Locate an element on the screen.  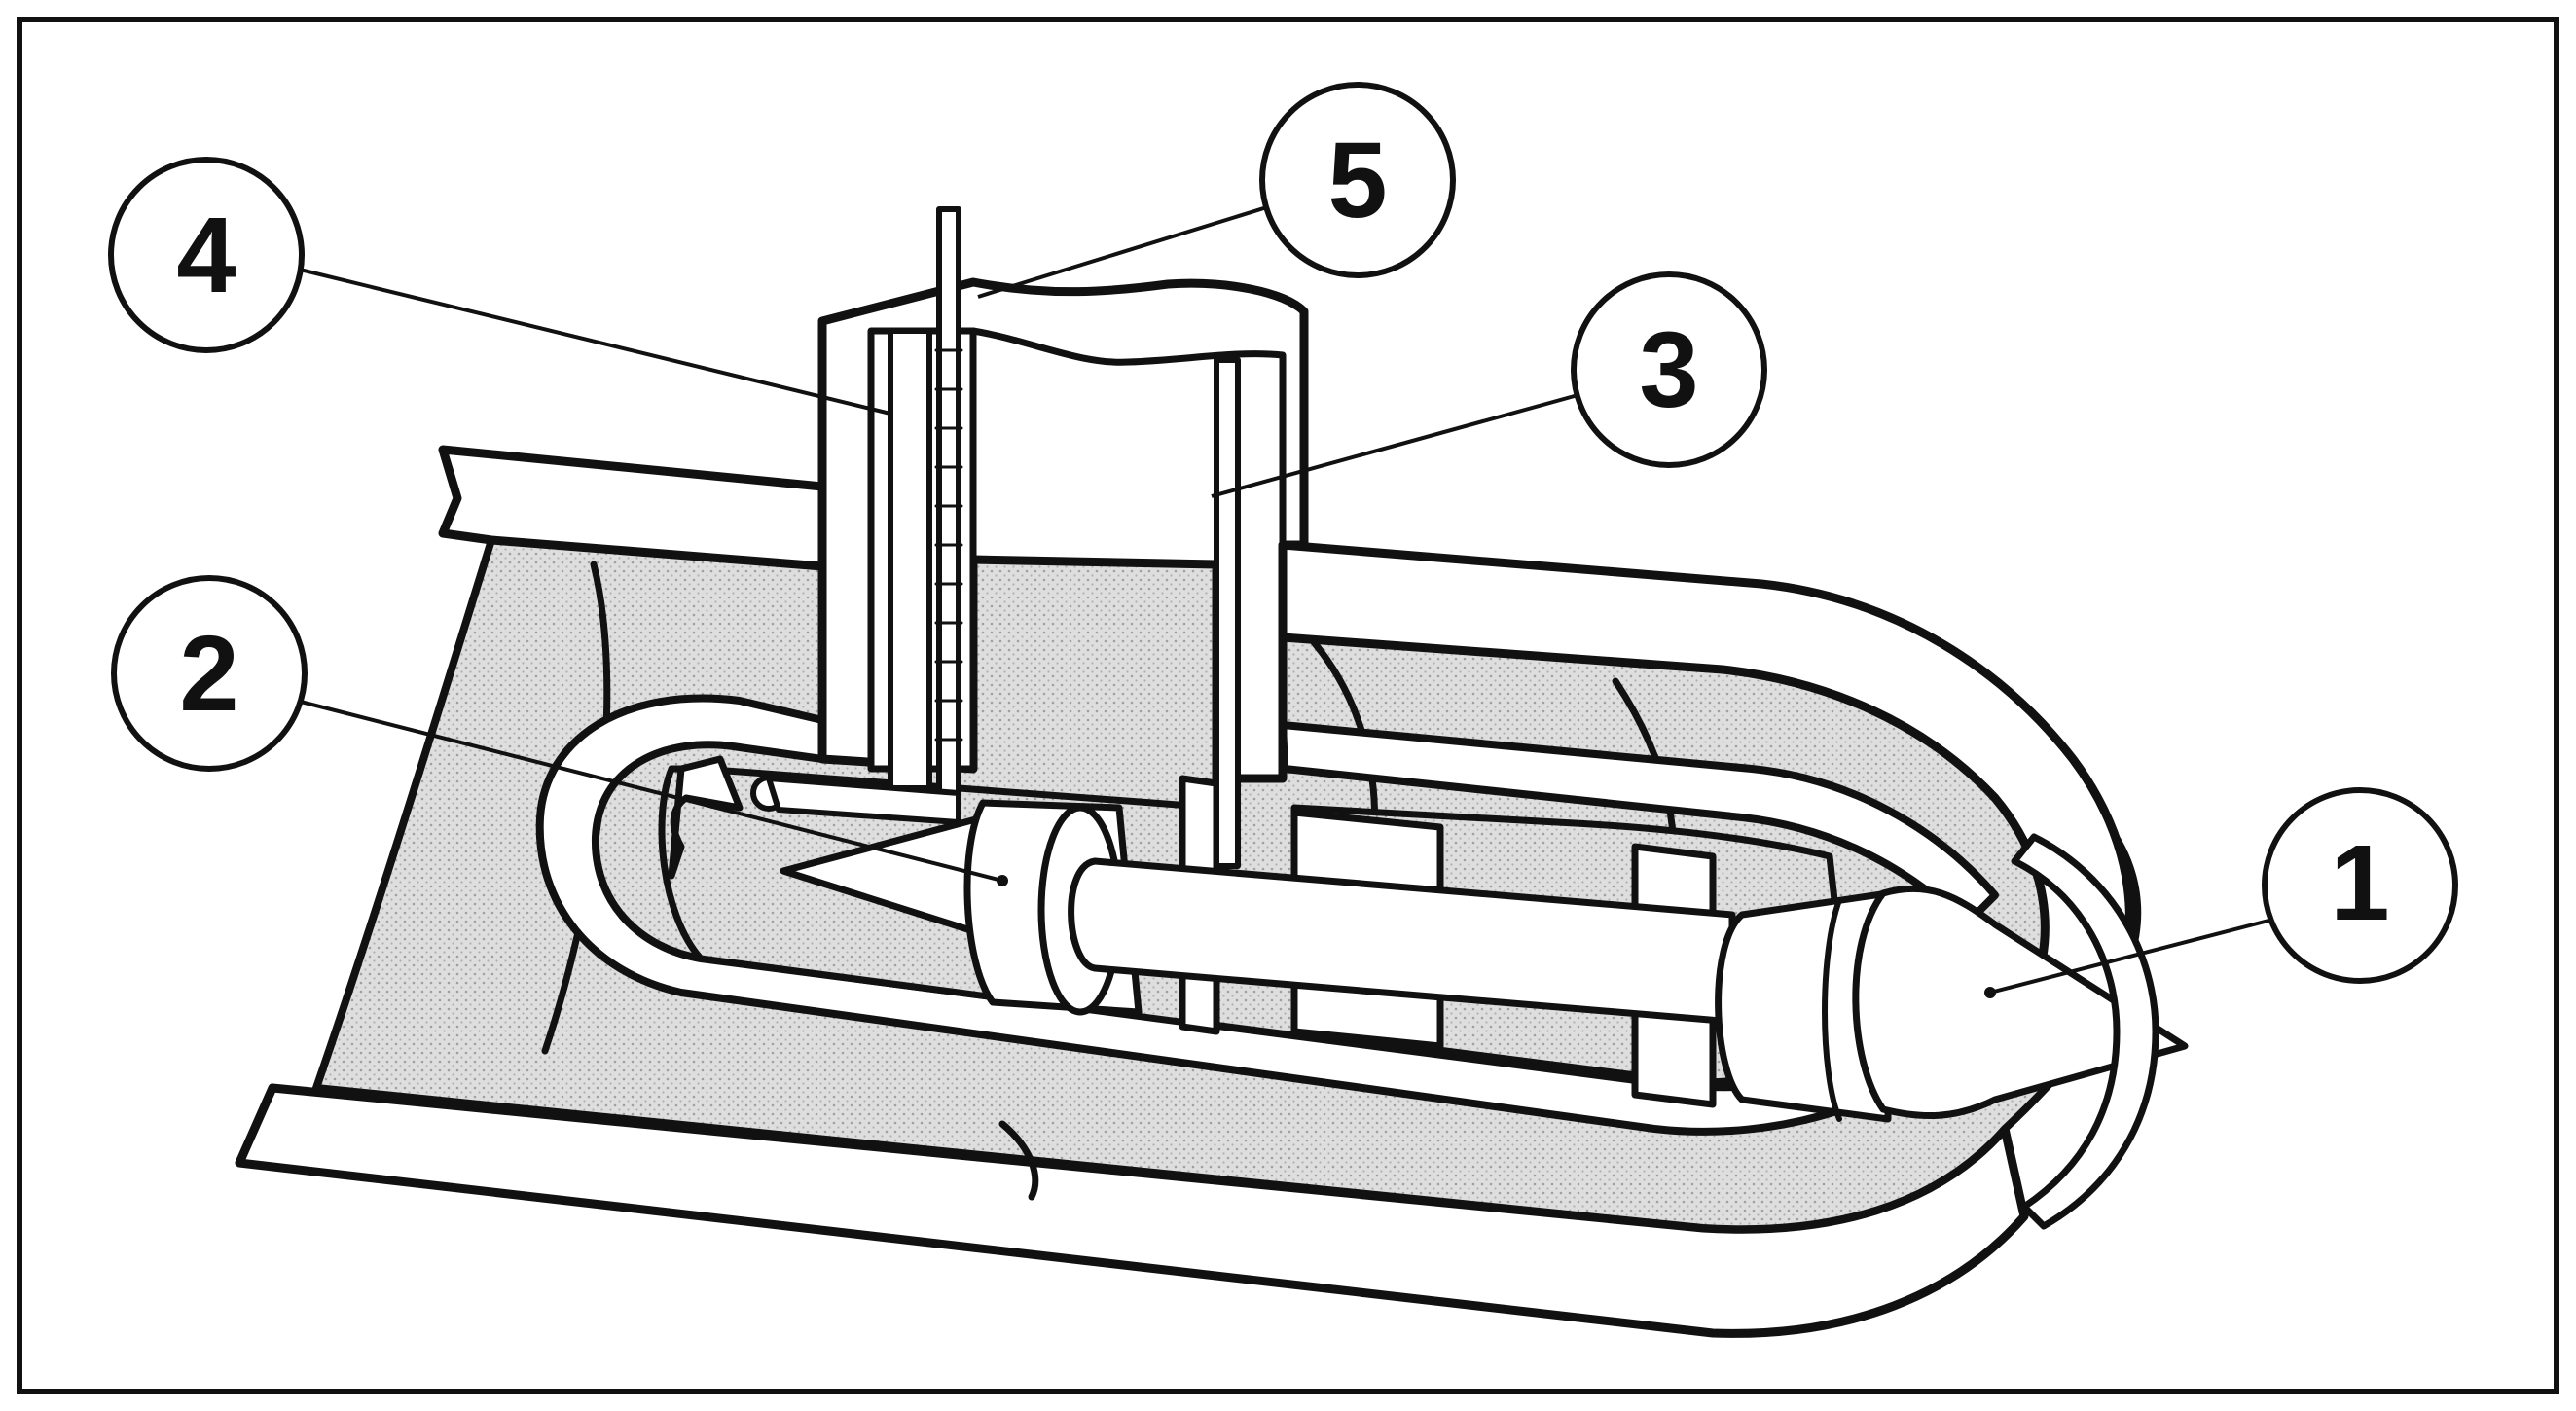
inner-wall-left is located at coordinates (706, 817).